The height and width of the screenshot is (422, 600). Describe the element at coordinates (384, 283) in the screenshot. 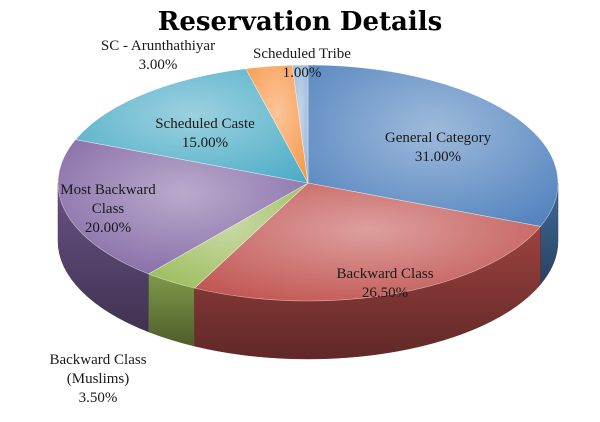

I see `slice-label-backward-class: Backward Class 26.50%` at that location.